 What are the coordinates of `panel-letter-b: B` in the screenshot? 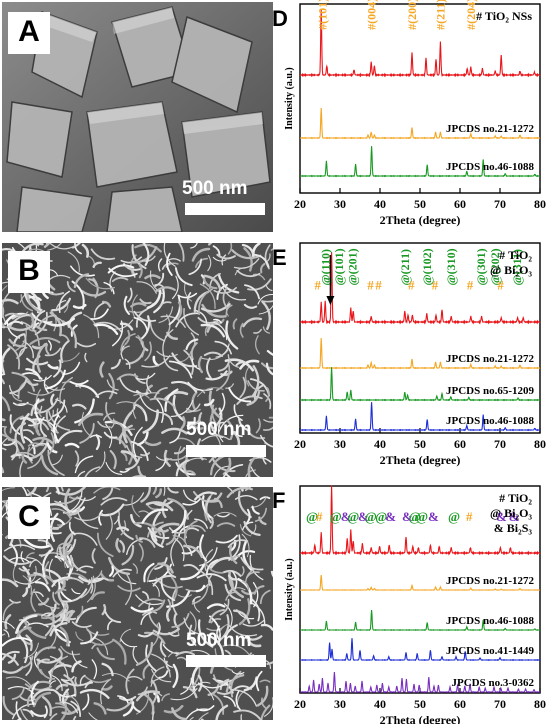 It's located at (29, 272).